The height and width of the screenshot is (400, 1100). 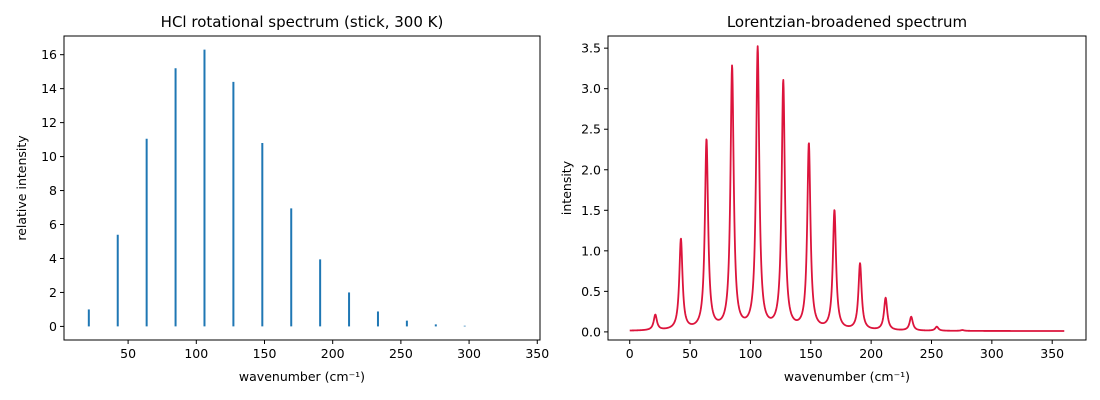 I want to click on y-tick-label: 10, so click(x=49, y=156).